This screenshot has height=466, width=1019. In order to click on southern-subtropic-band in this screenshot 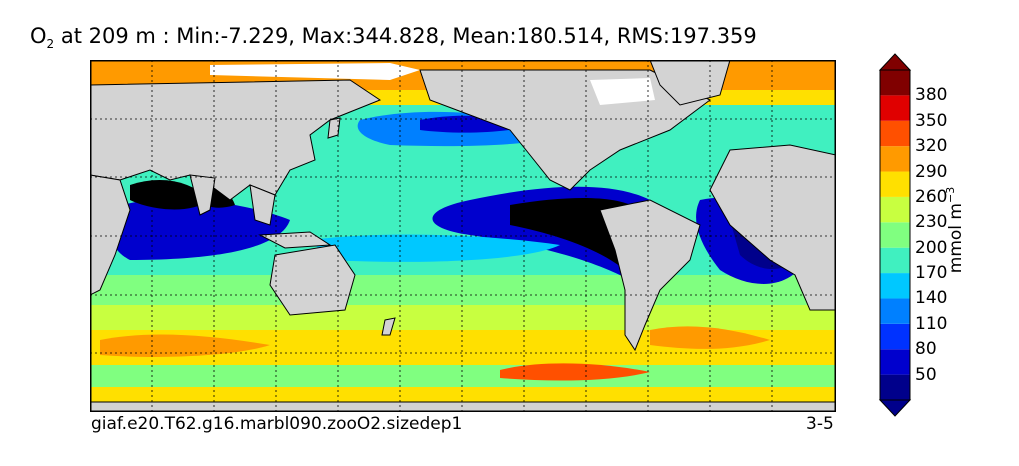, I will do `click(463, 290)`.